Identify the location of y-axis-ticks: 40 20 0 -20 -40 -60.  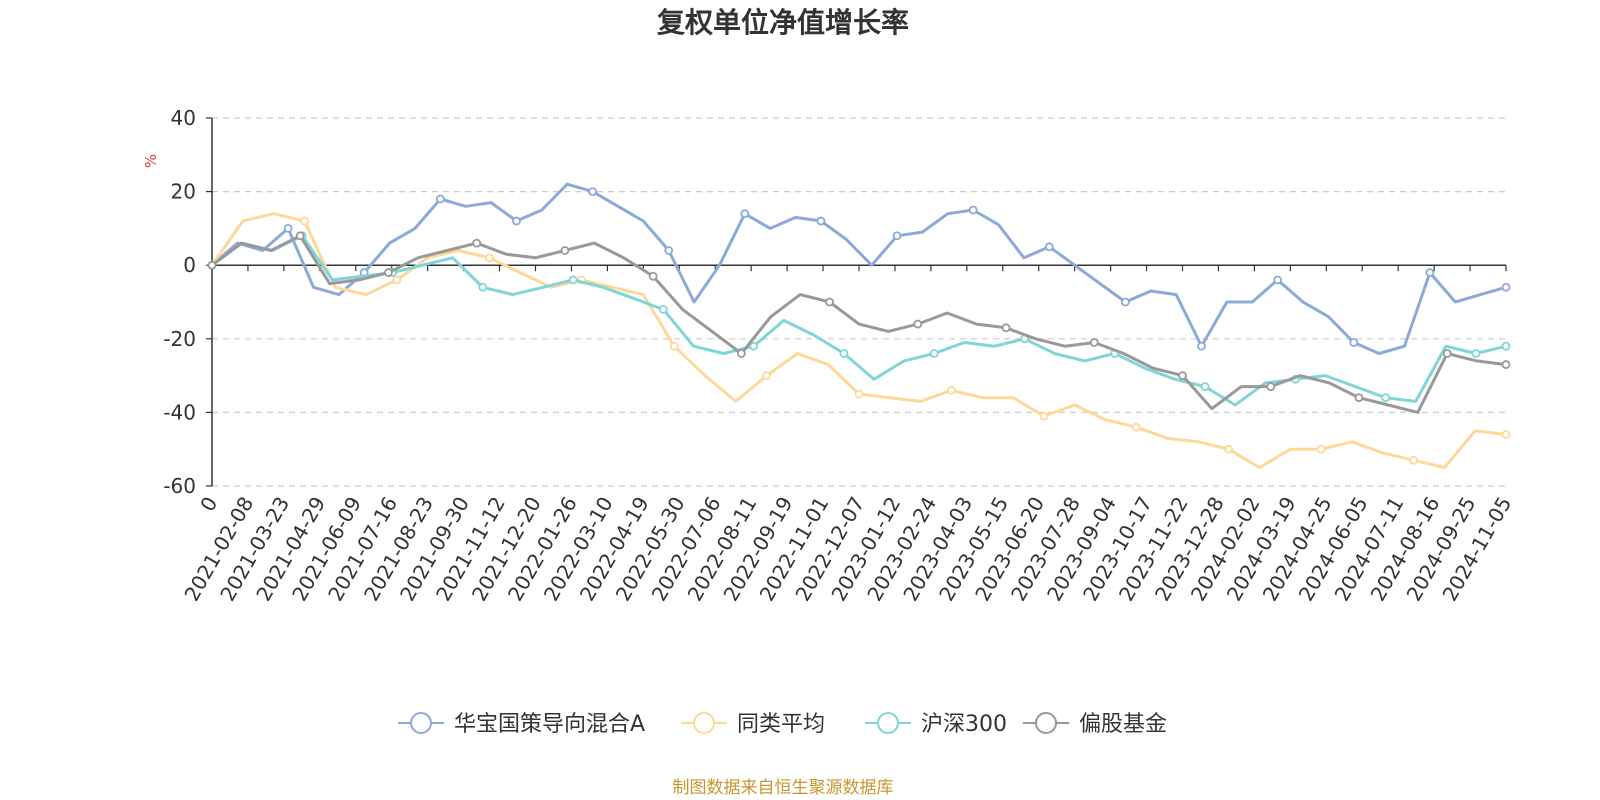
(187, 302).